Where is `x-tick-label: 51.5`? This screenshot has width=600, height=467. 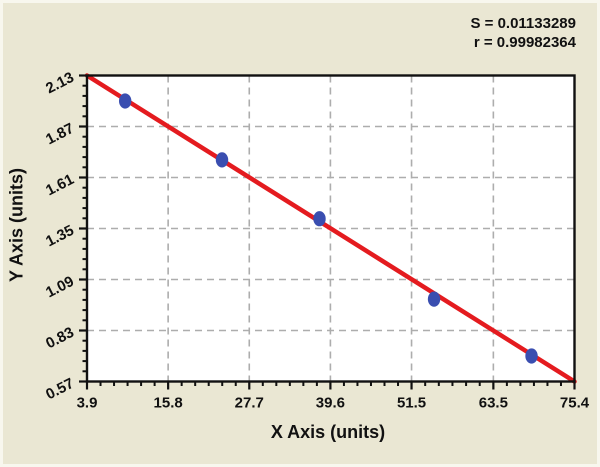 x-tick-label: 51.5 is located at coordinates (411, 403).